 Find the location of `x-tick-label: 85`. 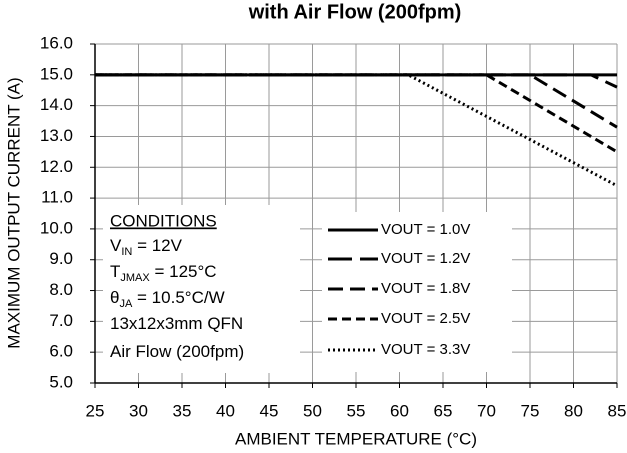

x-tick-label: 85 is located at coordinates (617, 410).